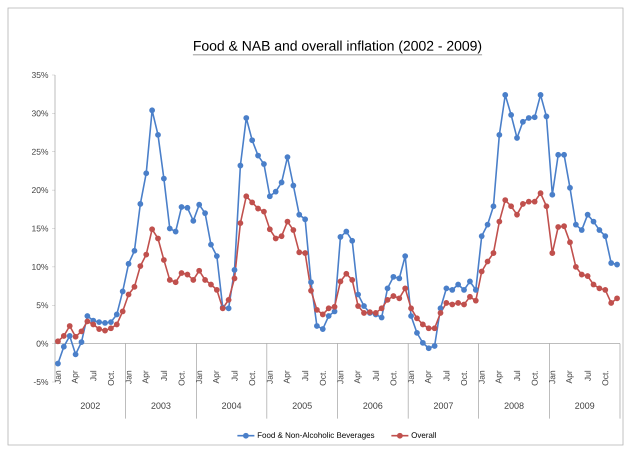  Describe the element at coordinates (40, 190) in the screenshot. I see `y-tick-label: 20%` at that location.